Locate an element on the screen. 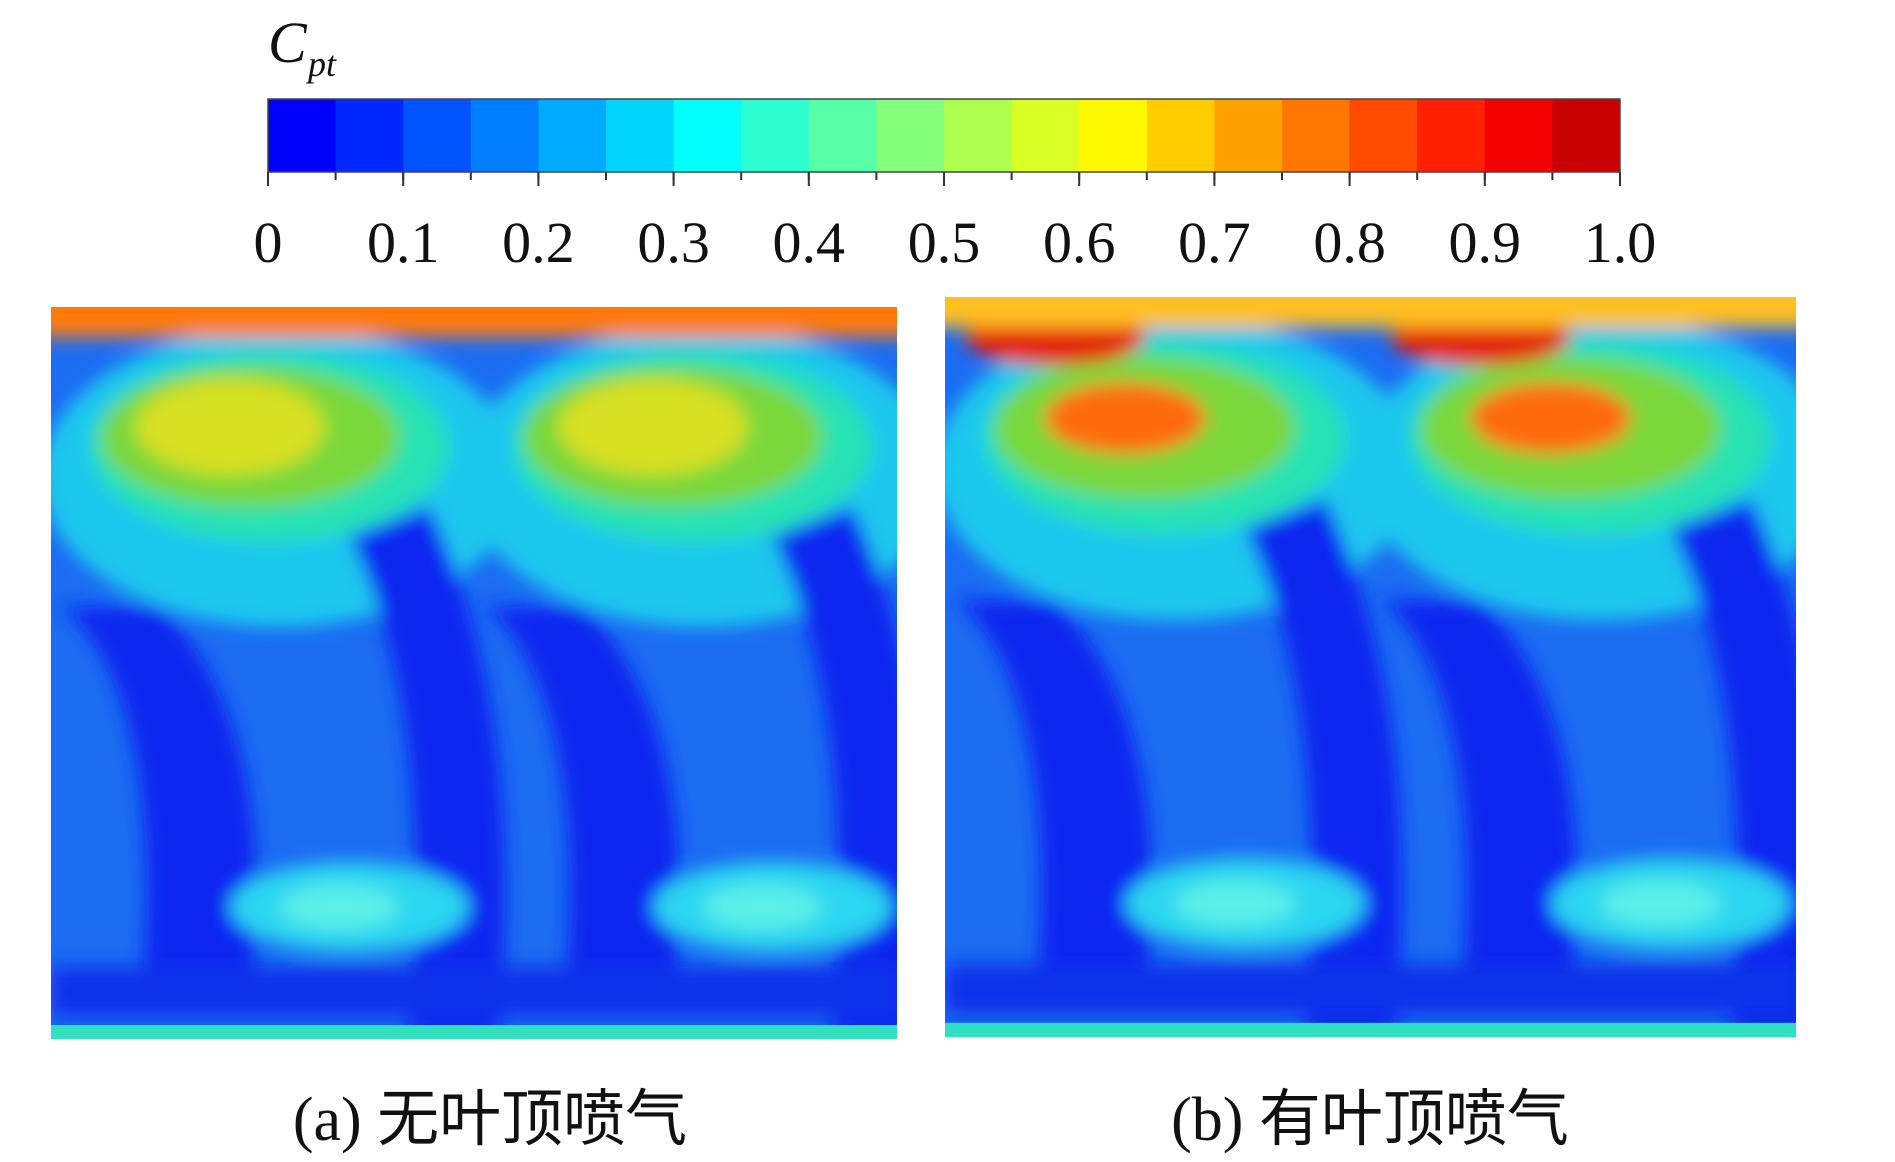 This screenshot has height=1162, width=1895. colorbar-label: C is located at coordinates (288, 42).